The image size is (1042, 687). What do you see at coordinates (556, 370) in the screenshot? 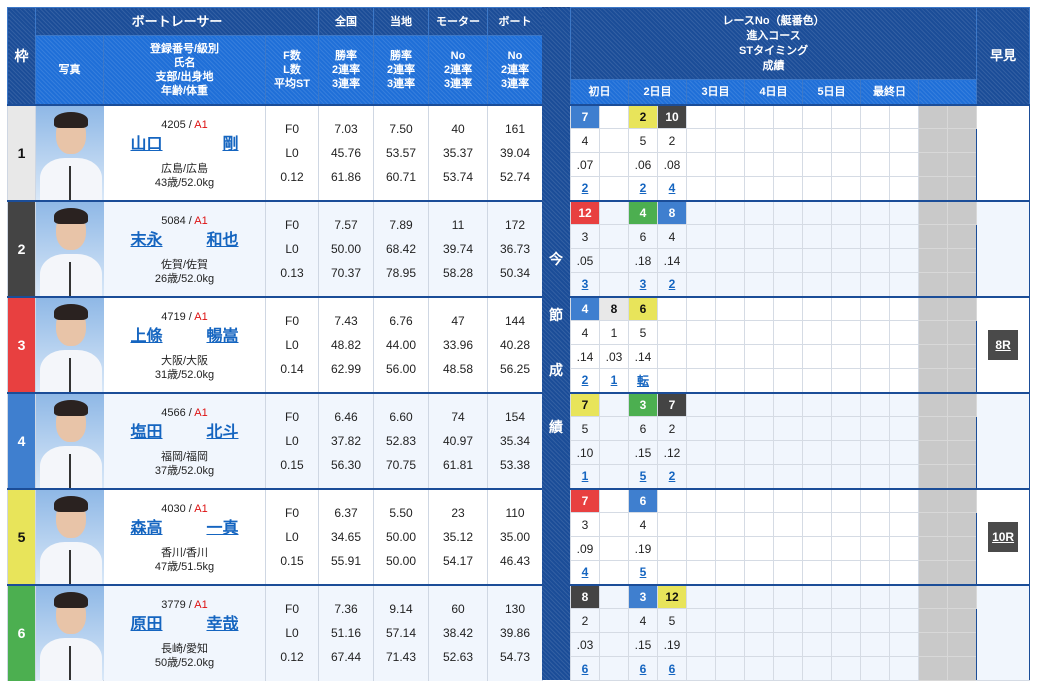
I see `band-char: 成` at bounding box center [556, 370].